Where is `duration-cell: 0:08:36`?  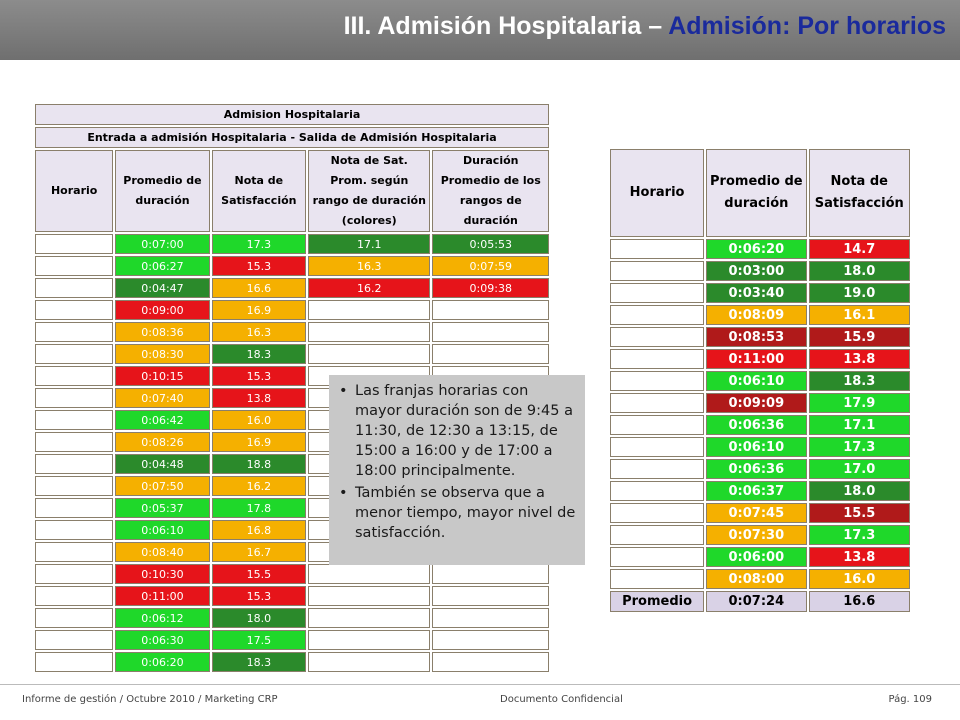
duration-cell: 0:08:36 is located at coordinates (162, 332).